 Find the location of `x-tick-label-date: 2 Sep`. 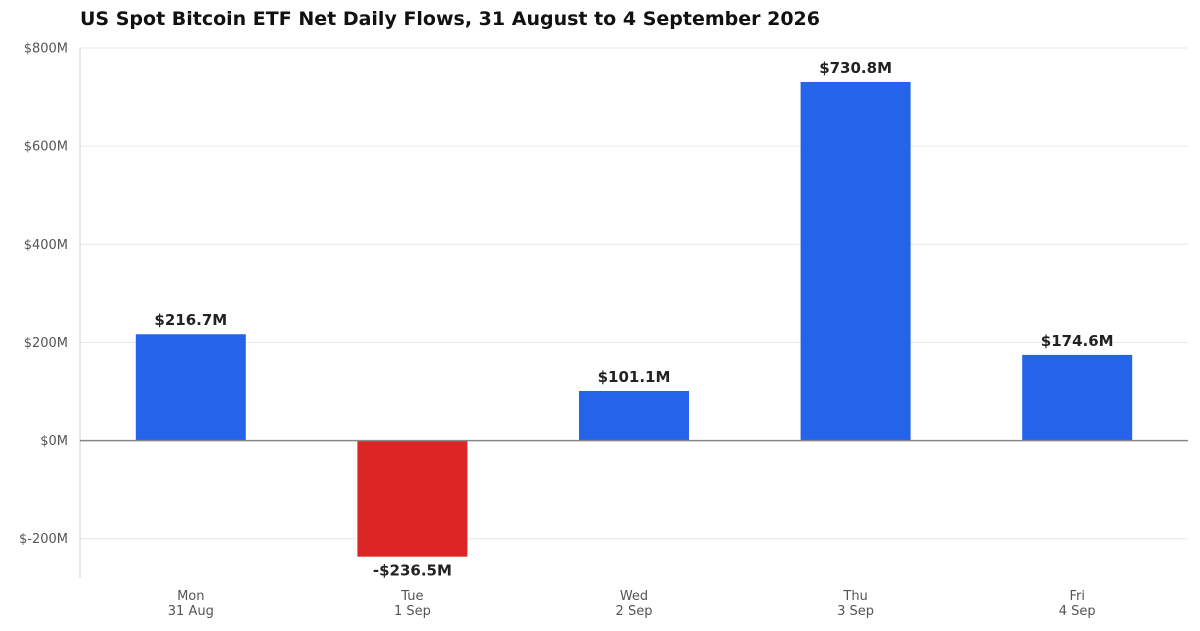

x-tick-label-date: 2 Sep is located at coordinates (634, 611).